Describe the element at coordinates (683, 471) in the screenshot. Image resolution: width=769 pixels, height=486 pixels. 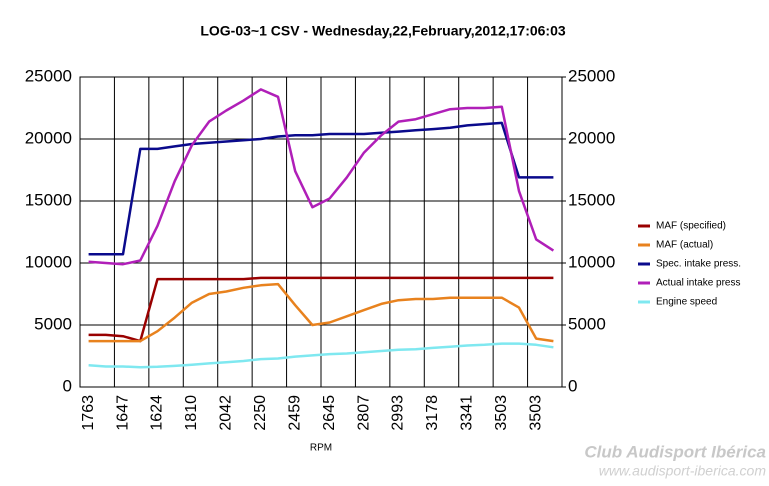
I see `watermark-url: www.audisport-iberica.com` at that location.